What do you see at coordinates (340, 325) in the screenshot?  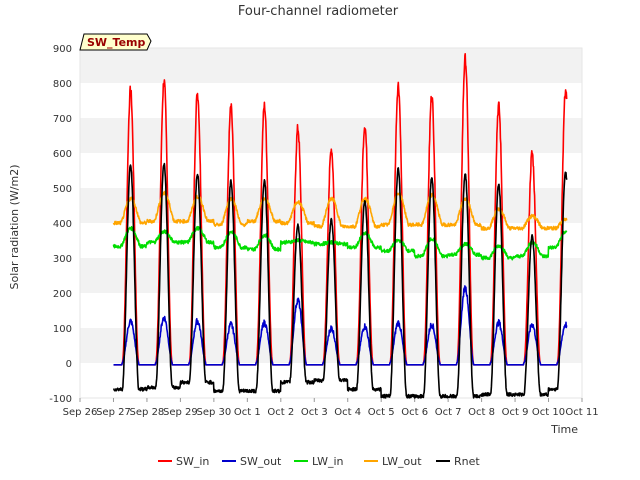 I see `series-line-sw_out` at bounding box center [340, 325].